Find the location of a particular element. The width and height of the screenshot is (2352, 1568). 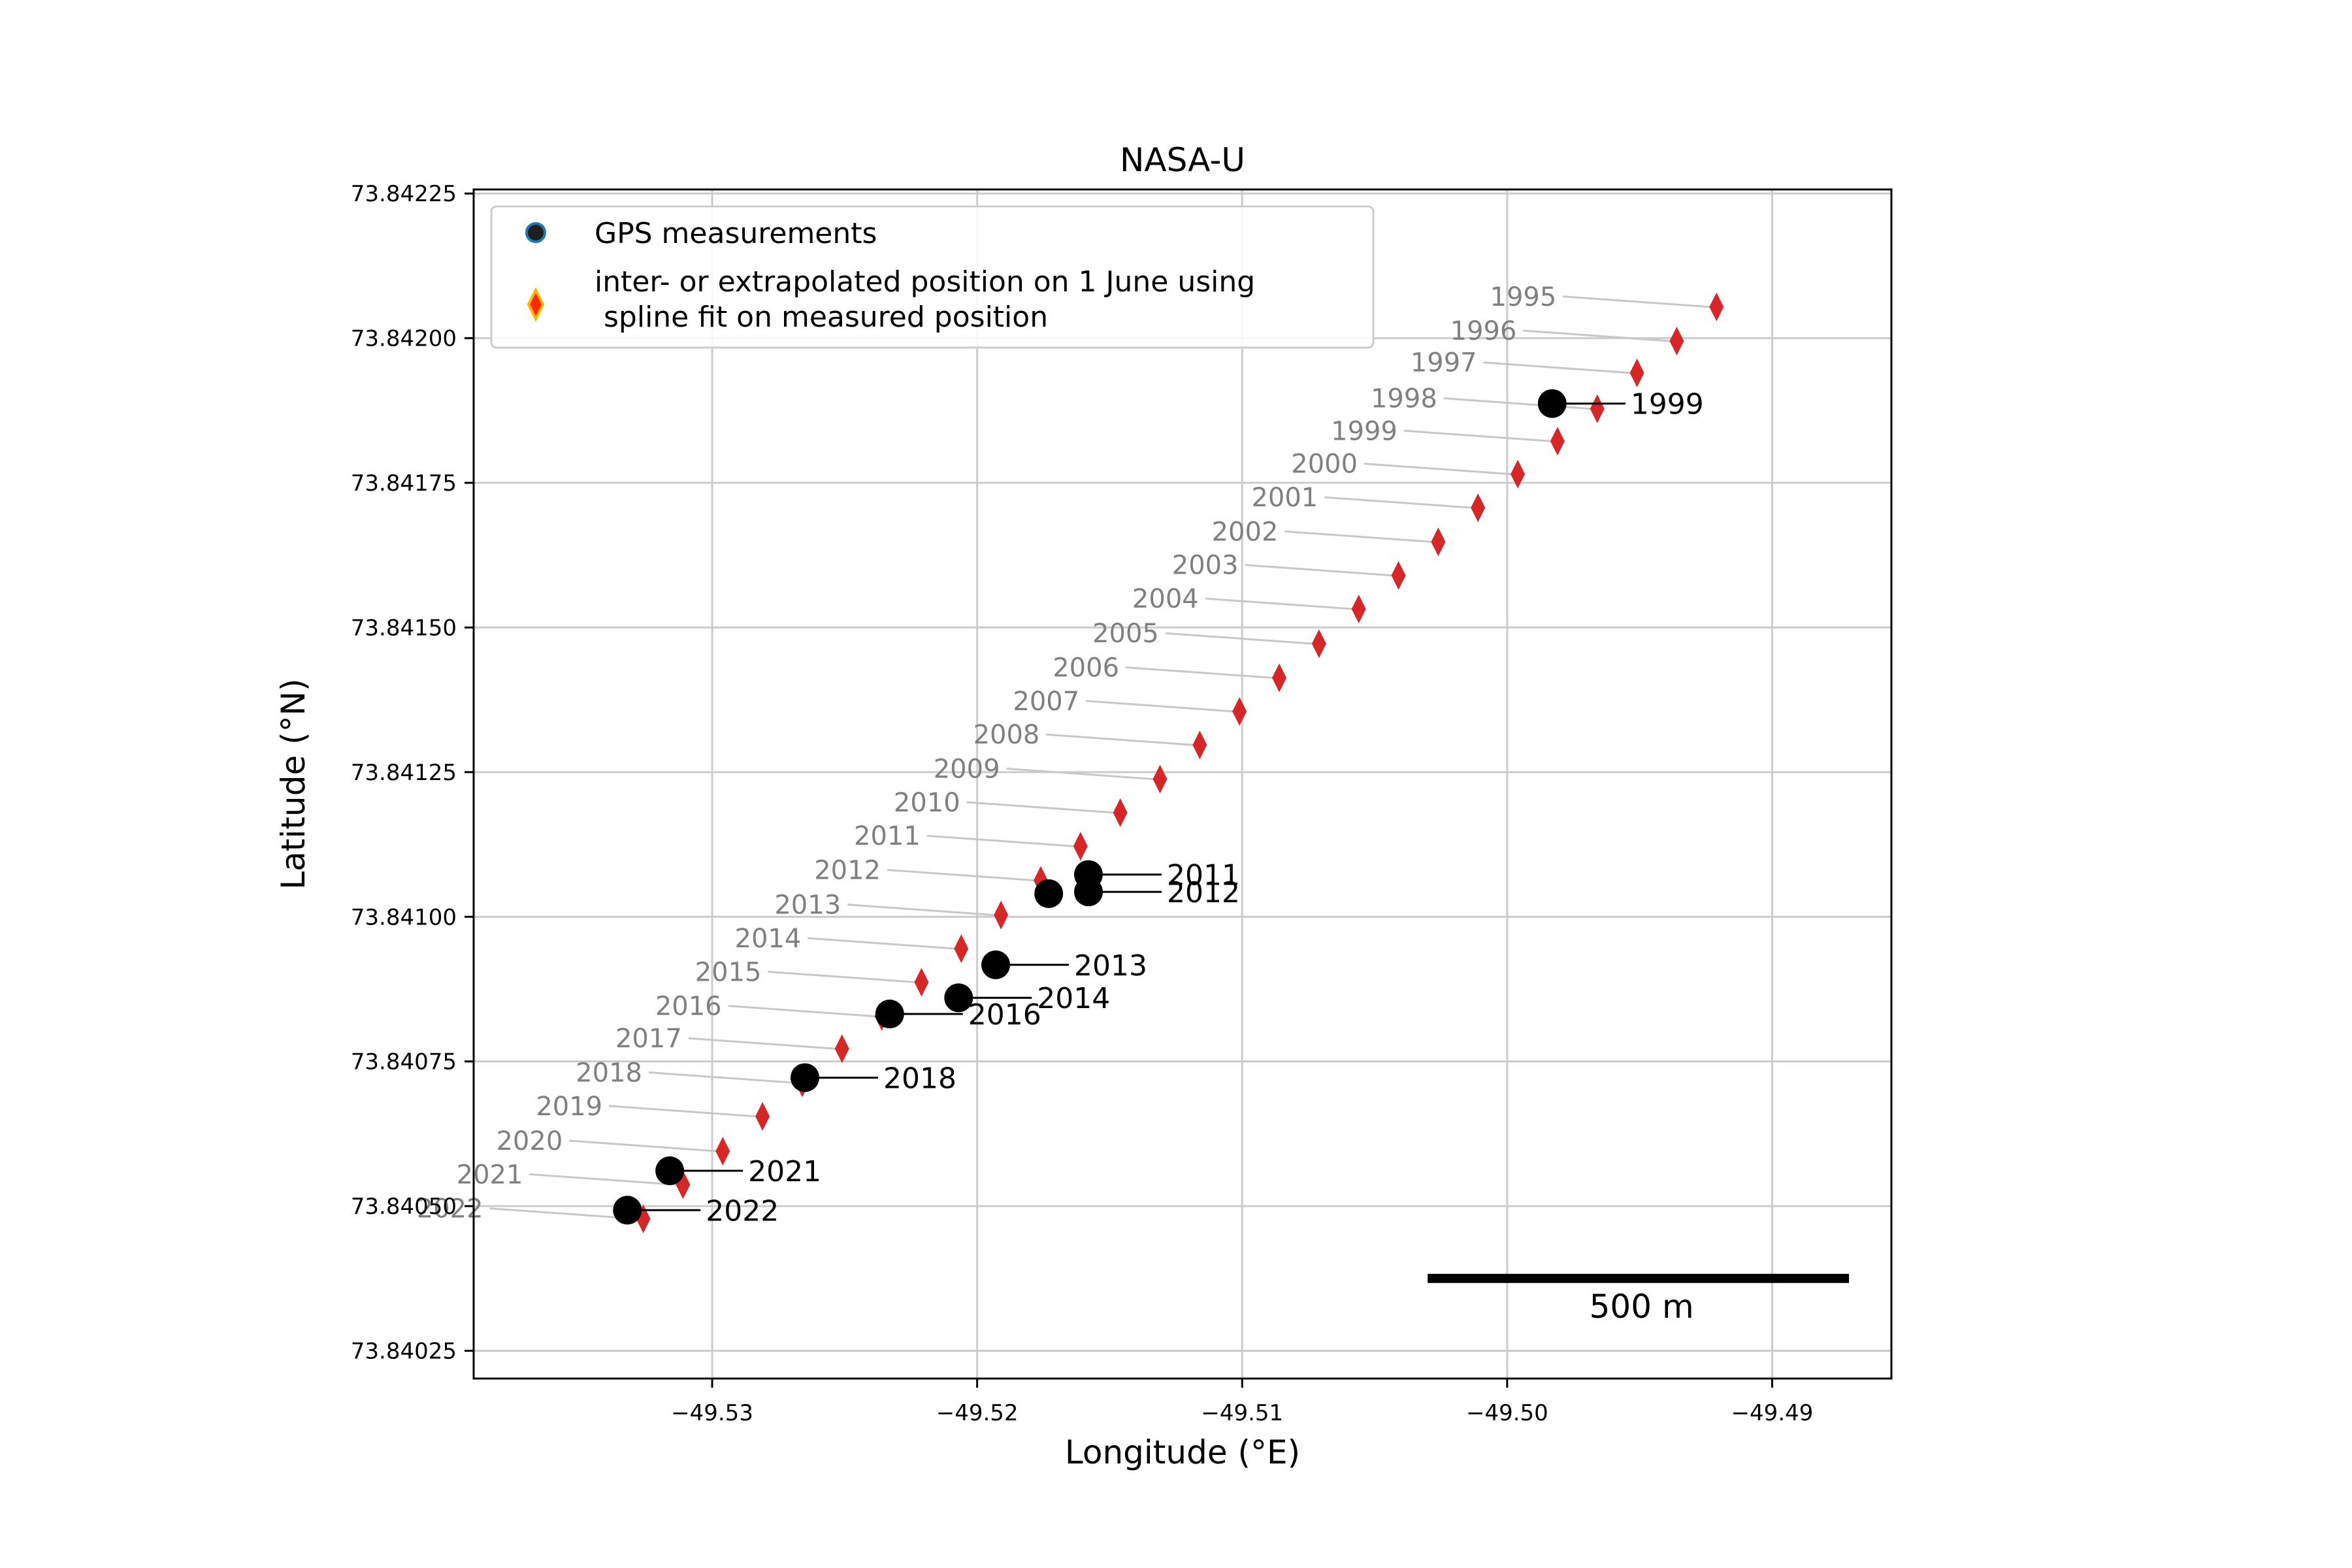

model-year-label: 1999 is located at coordinates (1364, 431).